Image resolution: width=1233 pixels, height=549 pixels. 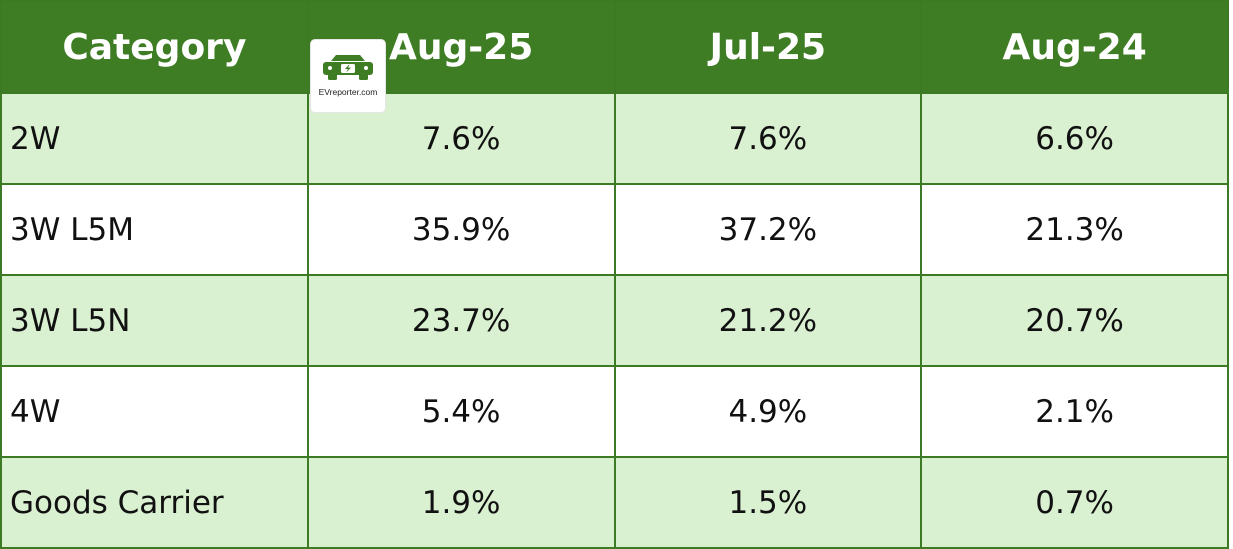 I want to click on header-category: Category, so click(x=154, y=47).